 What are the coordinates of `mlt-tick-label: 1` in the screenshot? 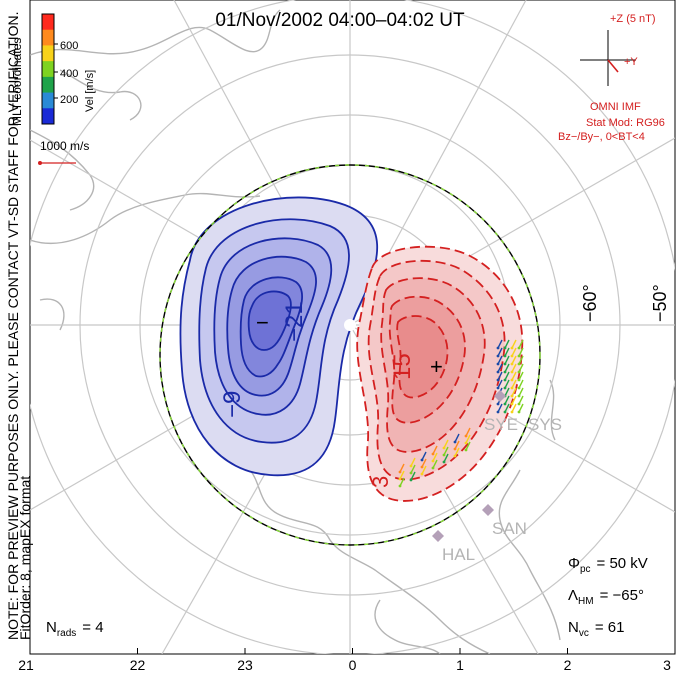 It's located at (460, 665).